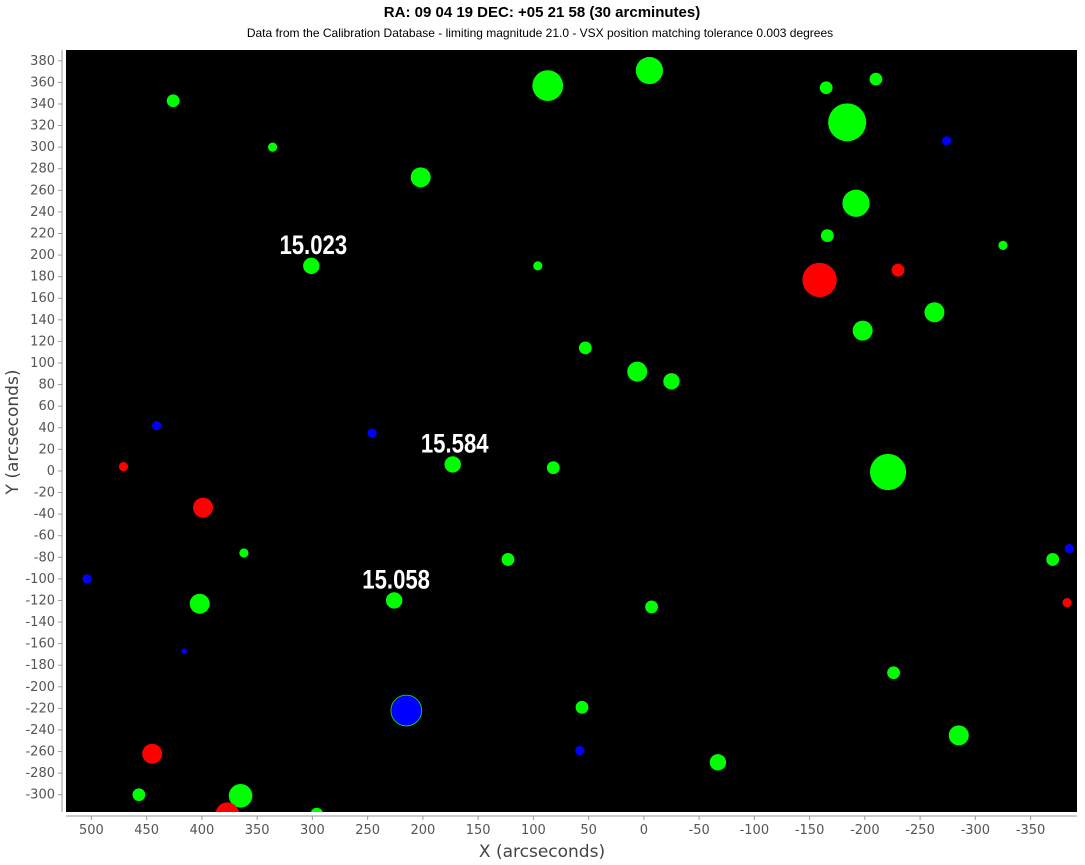  Describe the element at coordinates (40, 600) in the screenshot. I see `y-tick-label: -120` at that location.